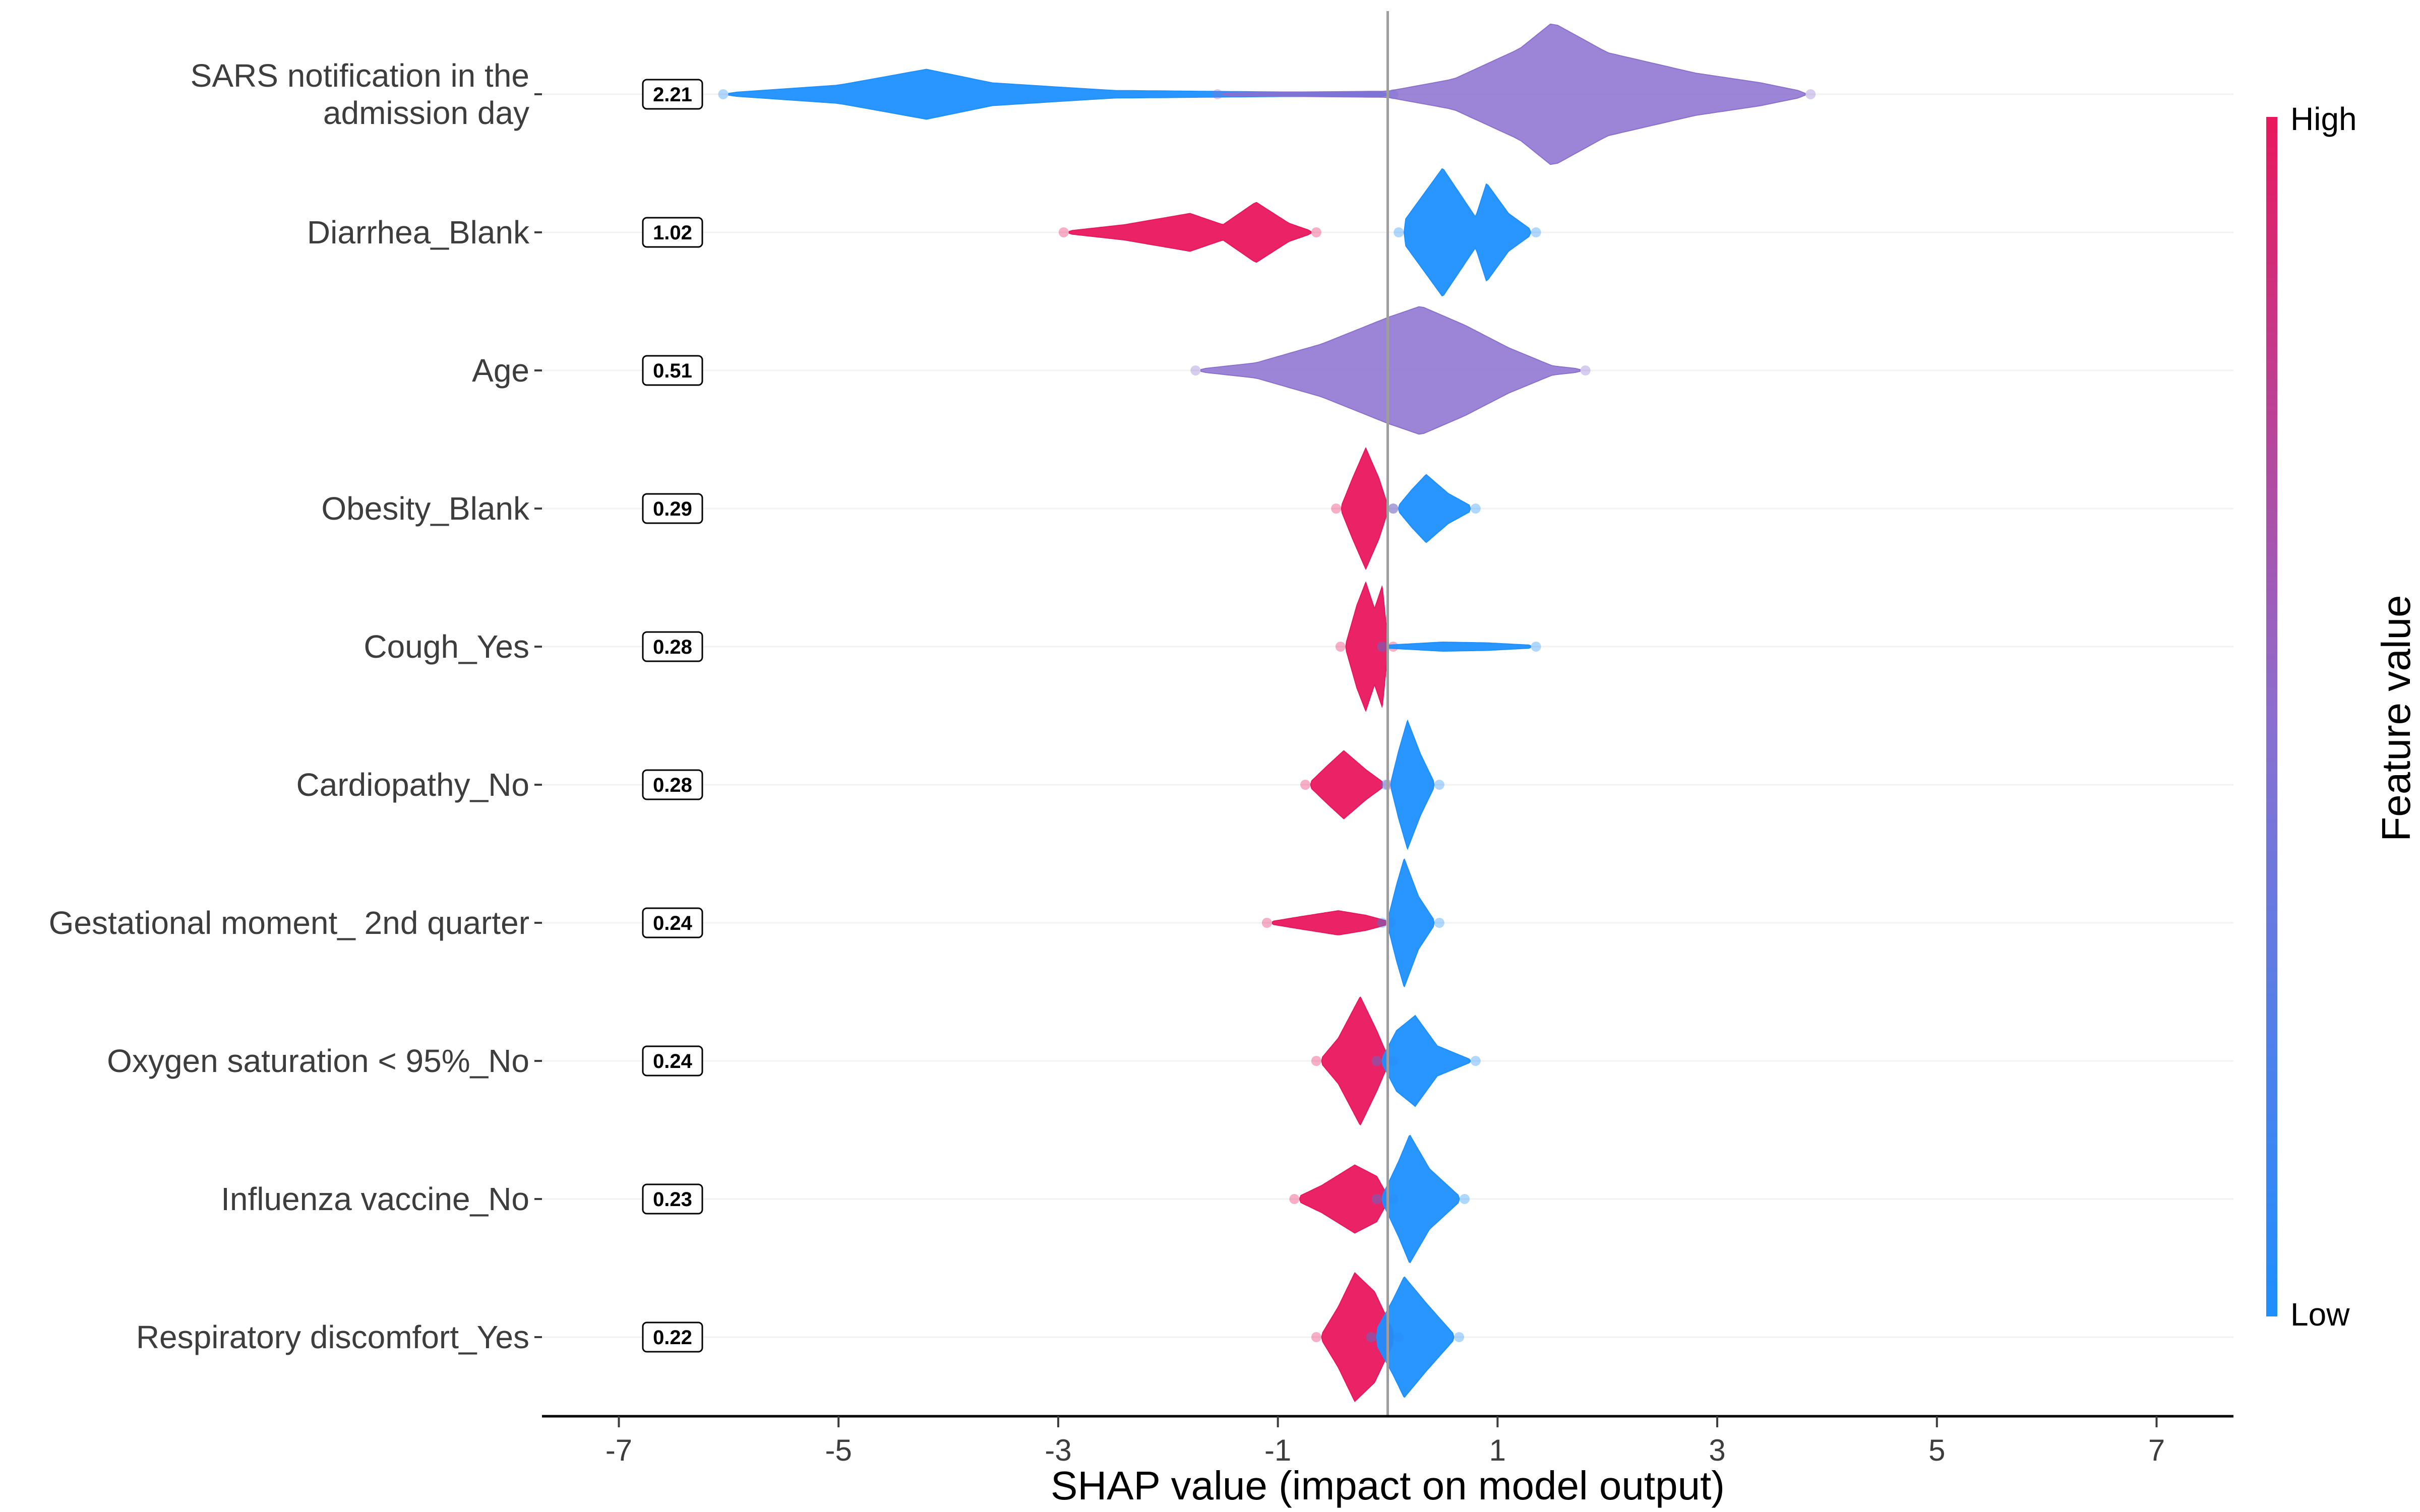 The width and height of the screenshot is (2420, 1512). What do you see at coordinates (1298, 646) in the screenshot?
I see `feature-row: Cough_Yes 0.28` at bounding box center [1298, 646].